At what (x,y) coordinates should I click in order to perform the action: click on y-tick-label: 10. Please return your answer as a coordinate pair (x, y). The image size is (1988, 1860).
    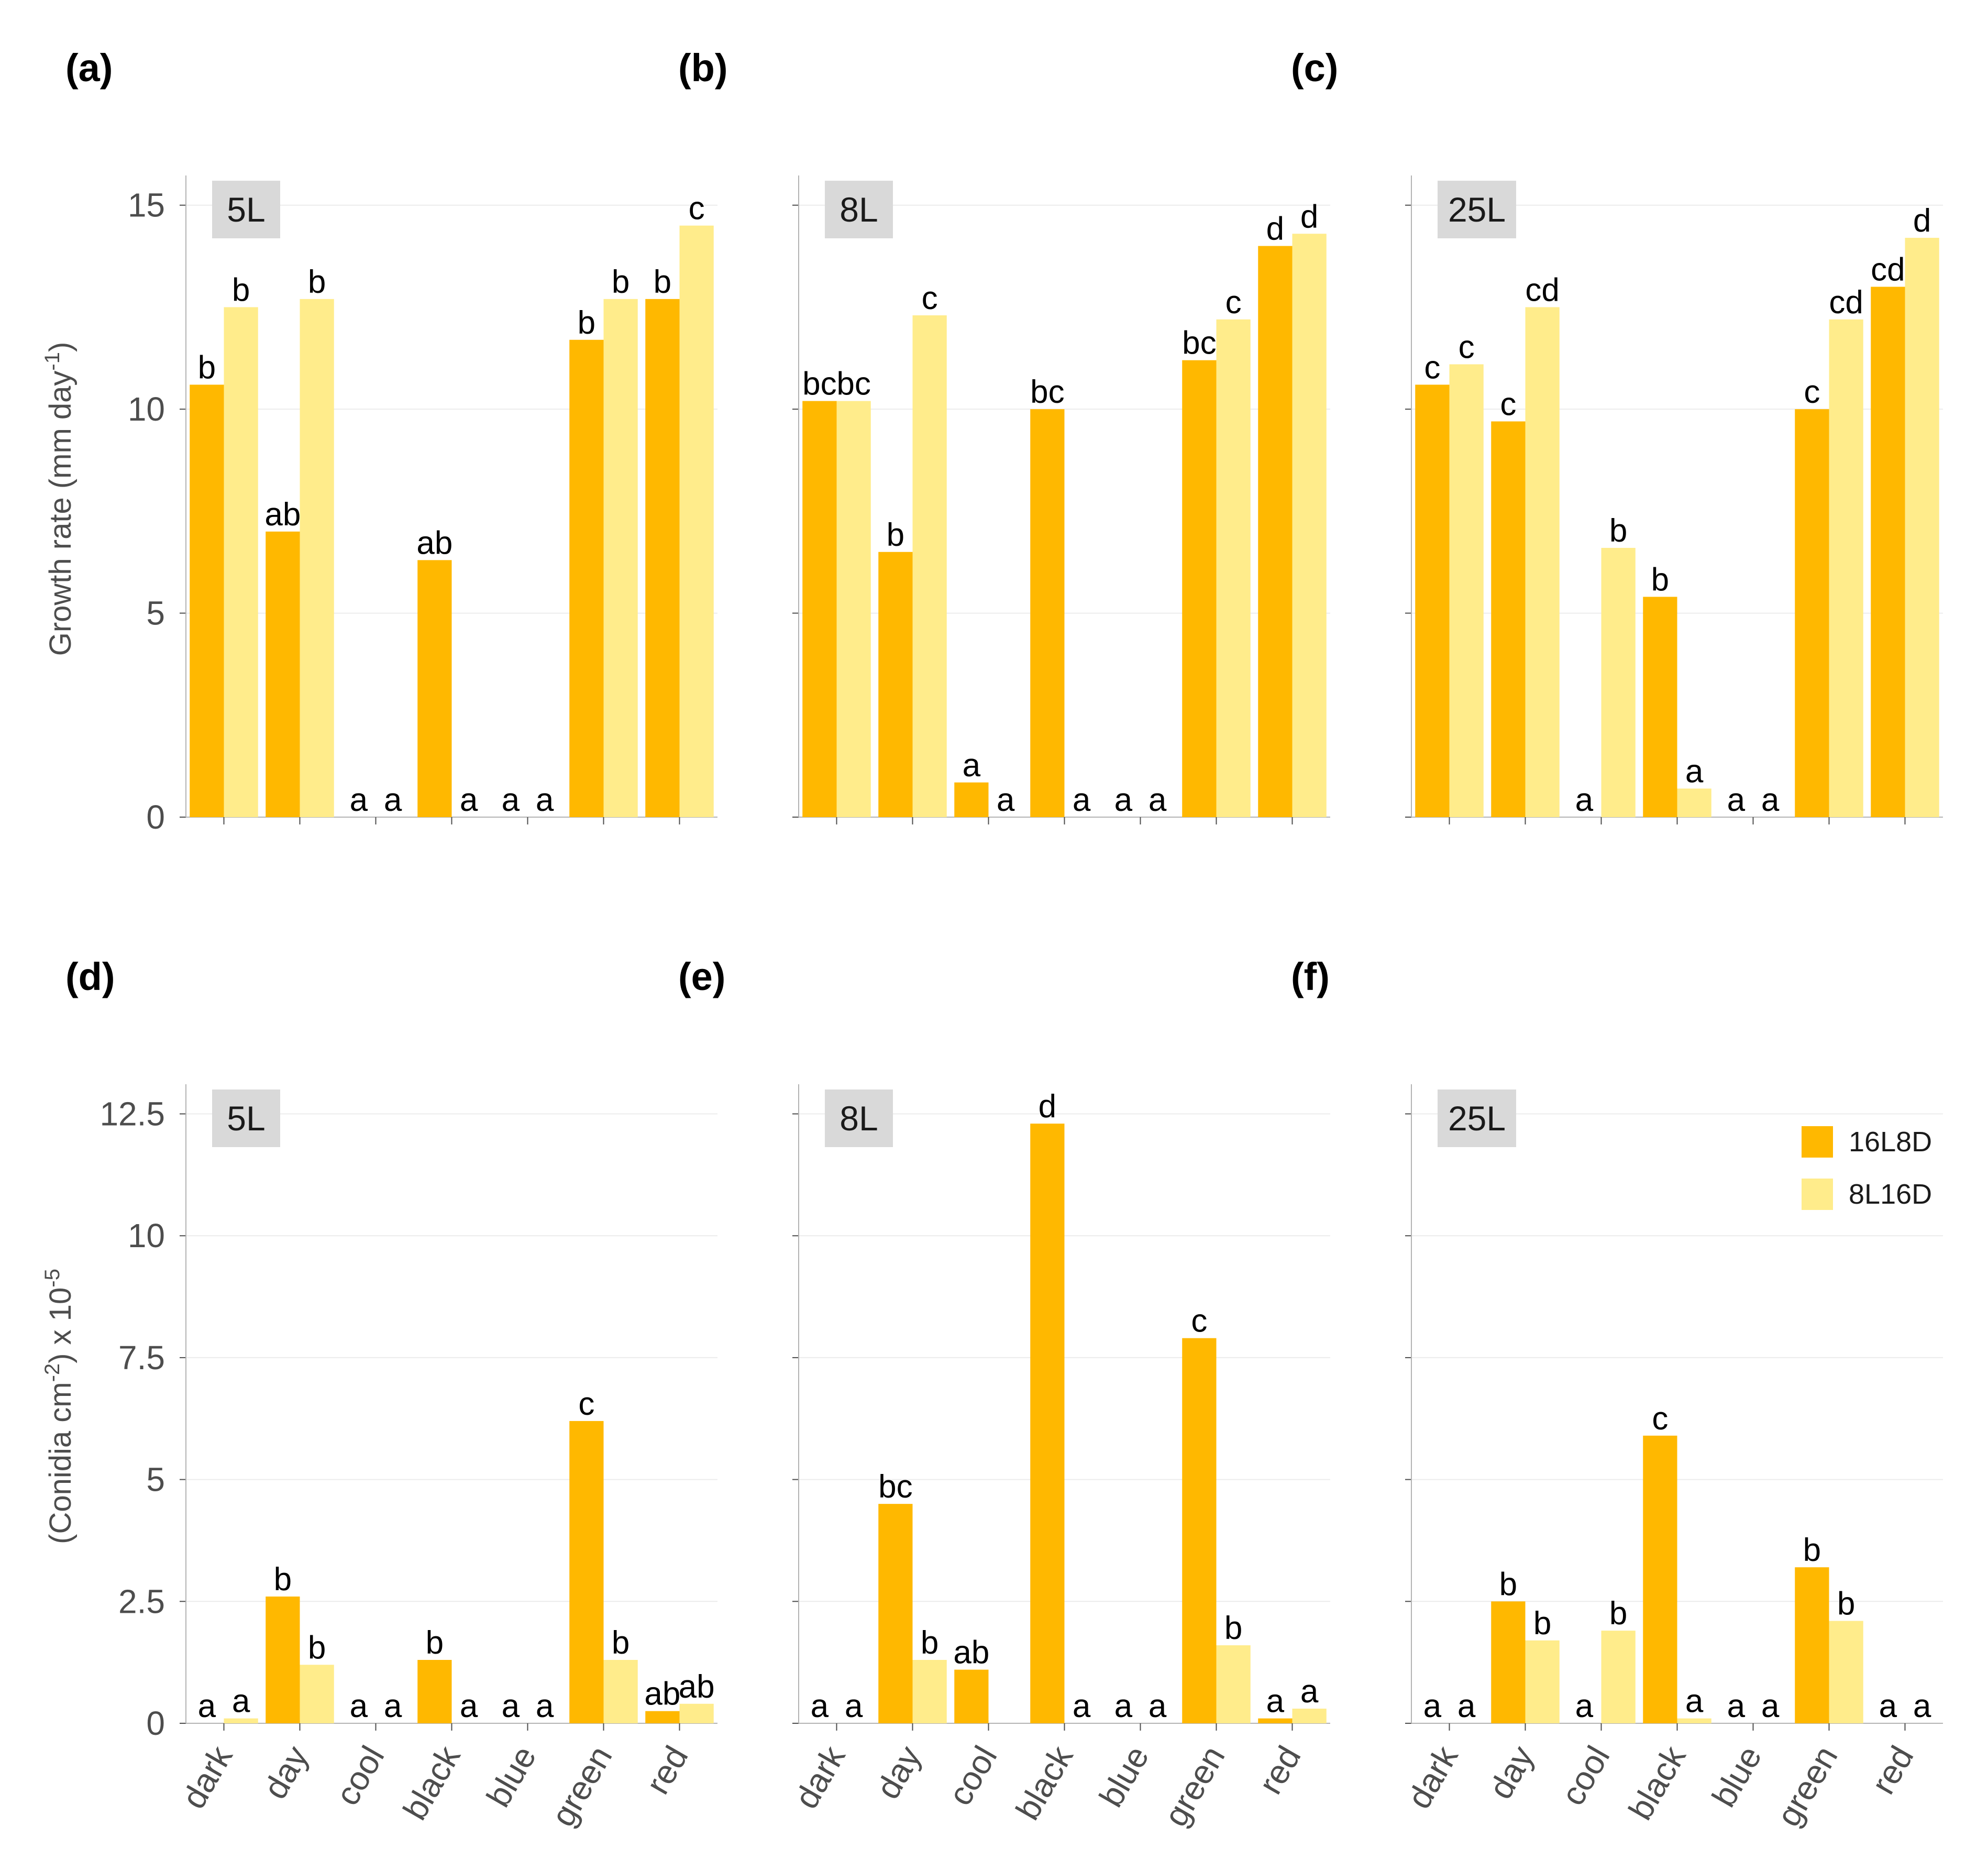
    Looking at the image, I should click on (147, 409).